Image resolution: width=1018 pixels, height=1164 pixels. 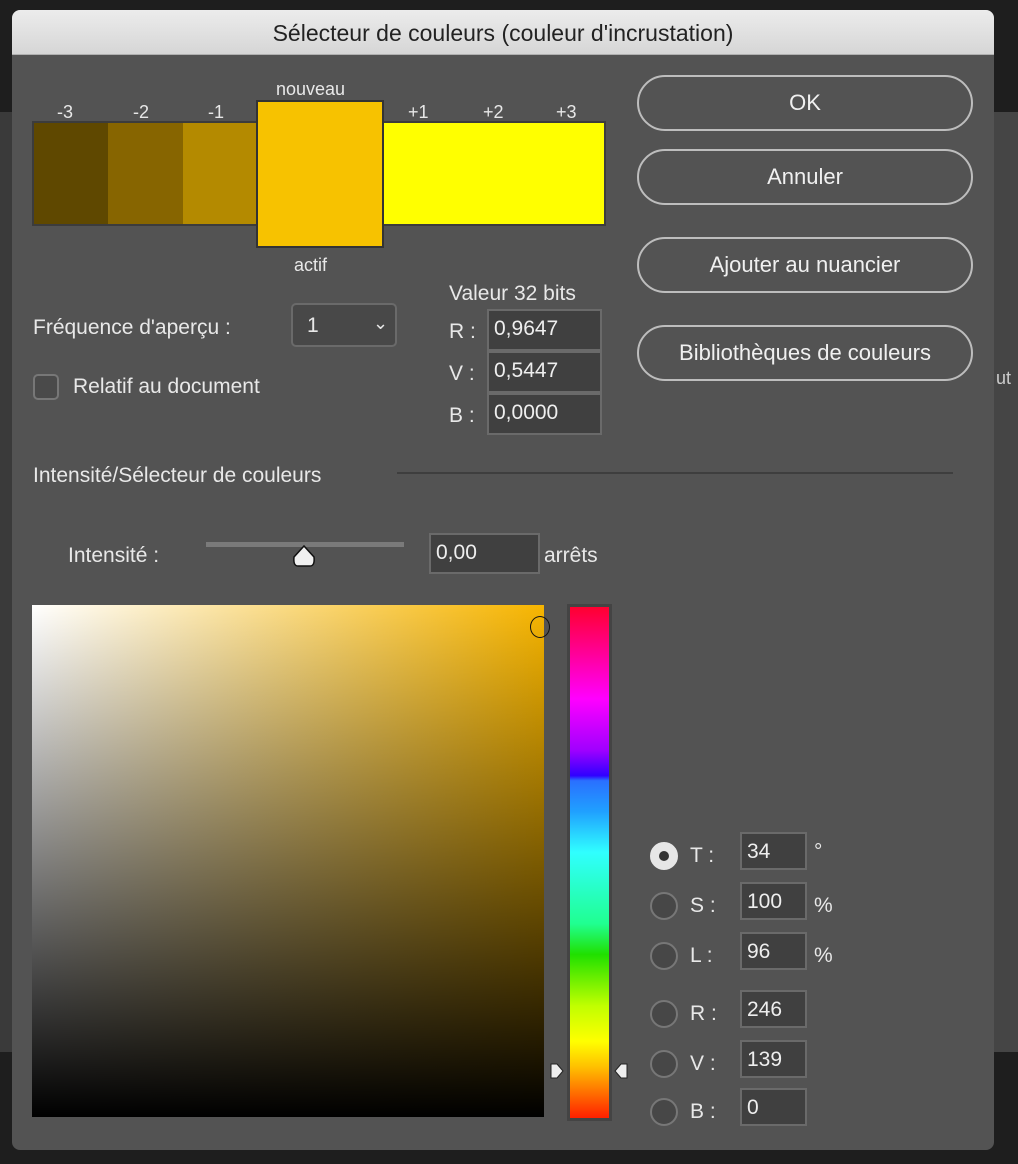 I want to click on green-label: V :, so click(x=703, y=1063).